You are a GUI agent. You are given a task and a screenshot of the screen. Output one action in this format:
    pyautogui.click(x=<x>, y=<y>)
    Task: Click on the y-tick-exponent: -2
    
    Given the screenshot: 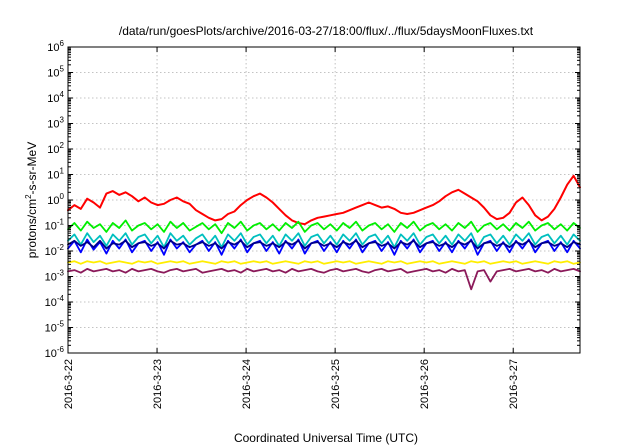 What is the action you would take?
    pyautogui.click(x=61, y=247)
    